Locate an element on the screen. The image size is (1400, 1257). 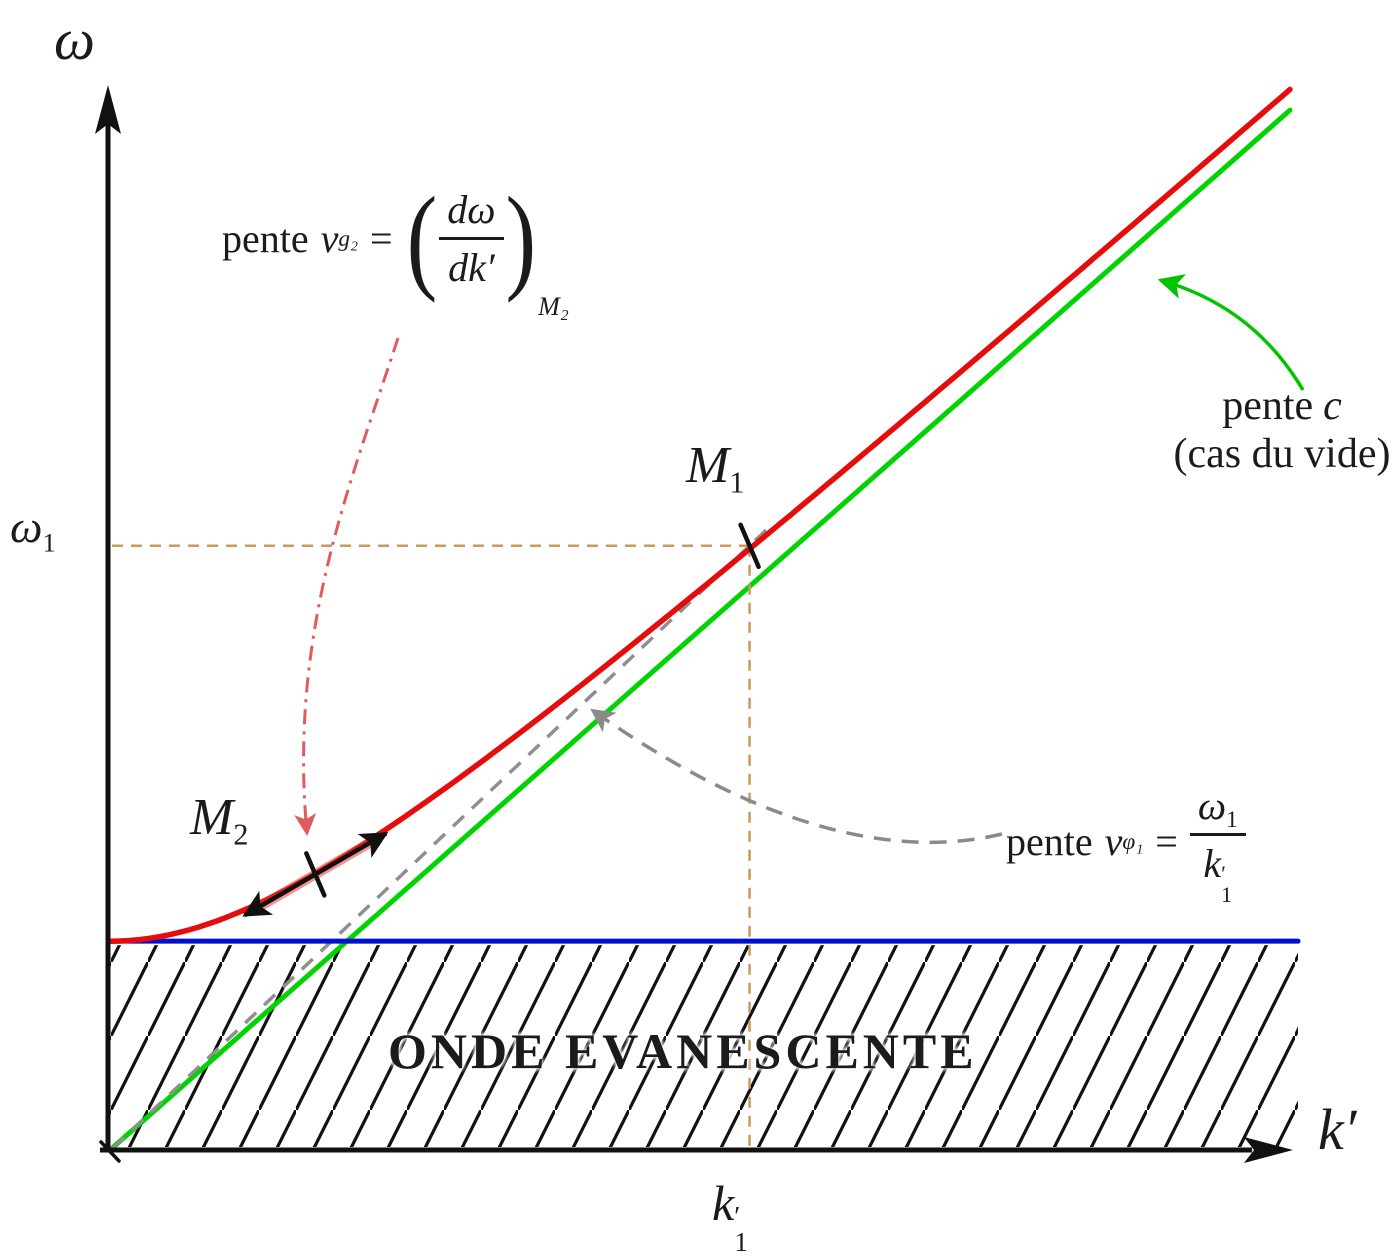
omega-symbol: ω is located at coordinates (74, 39).